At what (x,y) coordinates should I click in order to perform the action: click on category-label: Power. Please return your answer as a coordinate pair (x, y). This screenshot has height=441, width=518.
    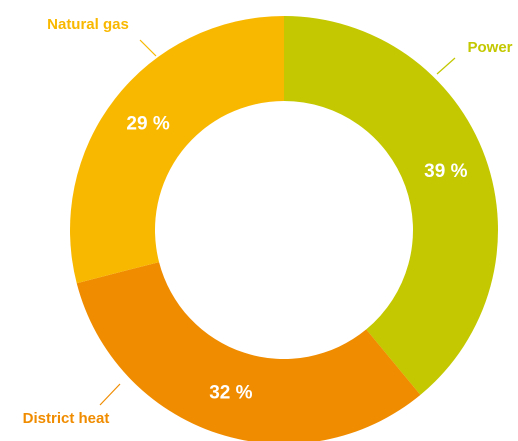
    Looking at the image, I should click on (489, 47).